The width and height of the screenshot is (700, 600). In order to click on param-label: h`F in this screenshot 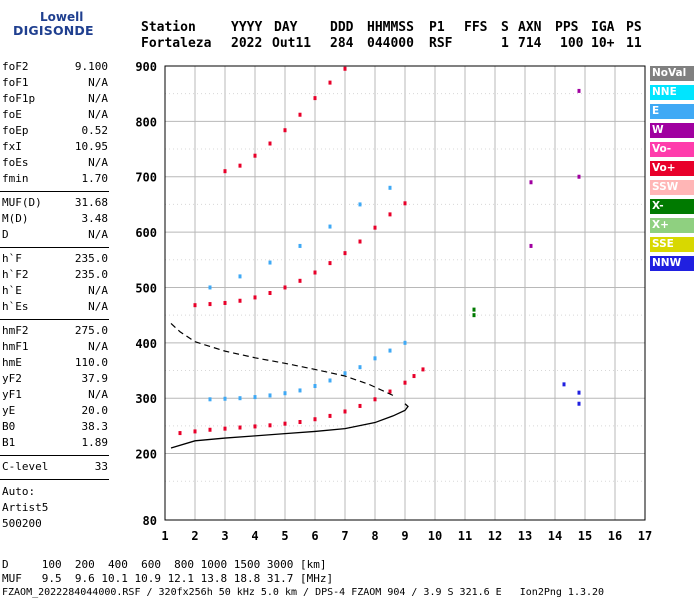, I will do `click(12, 258)`.